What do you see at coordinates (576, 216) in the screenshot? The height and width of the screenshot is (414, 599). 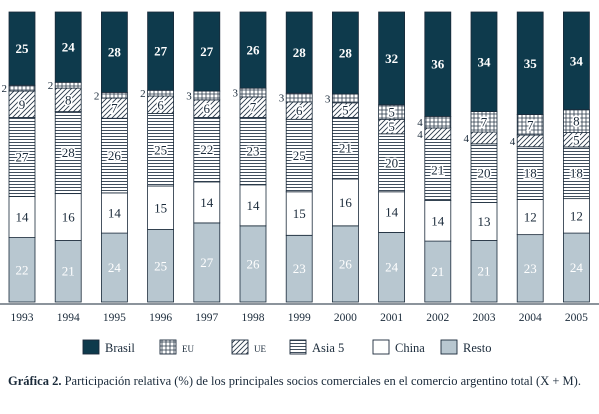 I see `bar-segment-china-2005` at bounding box center [576, 216].